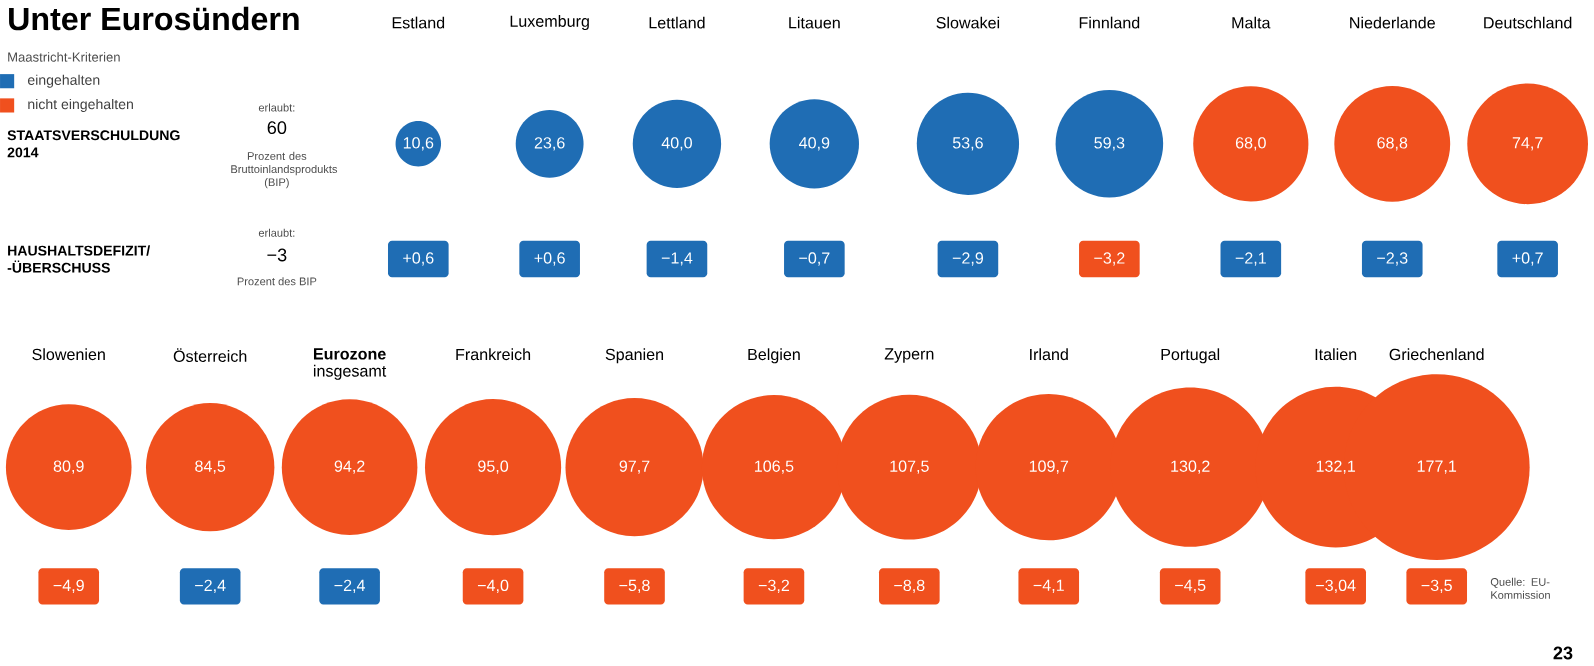 The height and width of the screenshot is (666, 1594). I want to click on category-label: Finnland, so click(1109, 22).